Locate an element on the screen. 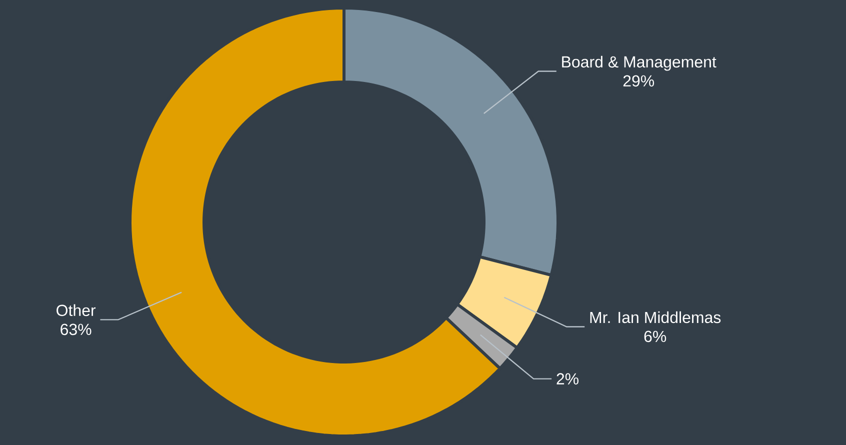 This screenshot has height=445, width=846. slice-label: Other is located at coordinates (76, 310).